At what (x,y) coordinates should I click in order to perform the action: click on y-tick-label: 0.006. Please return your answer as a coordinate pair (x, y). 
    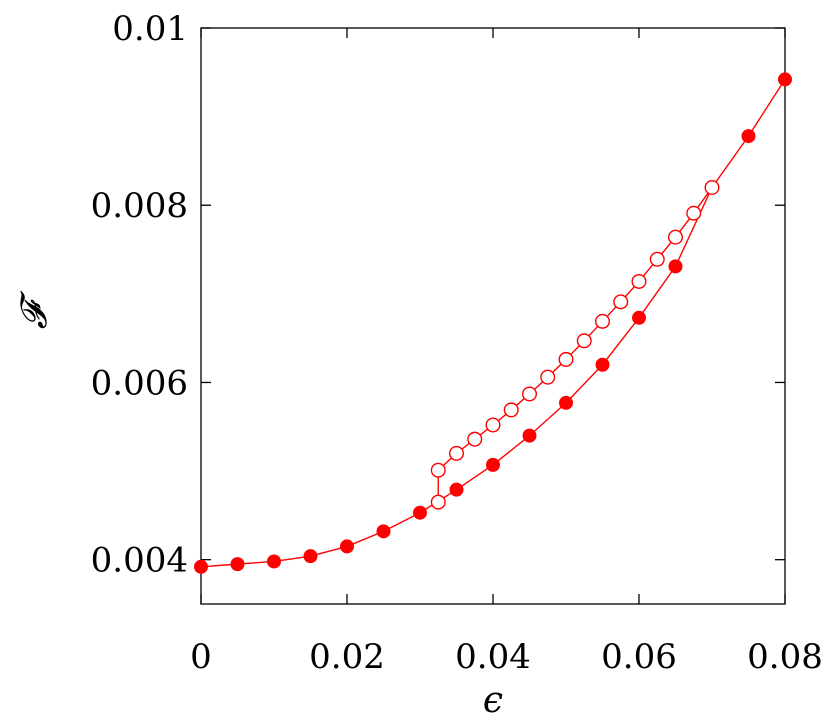
    Looking at the image, I should click on (139, 383).